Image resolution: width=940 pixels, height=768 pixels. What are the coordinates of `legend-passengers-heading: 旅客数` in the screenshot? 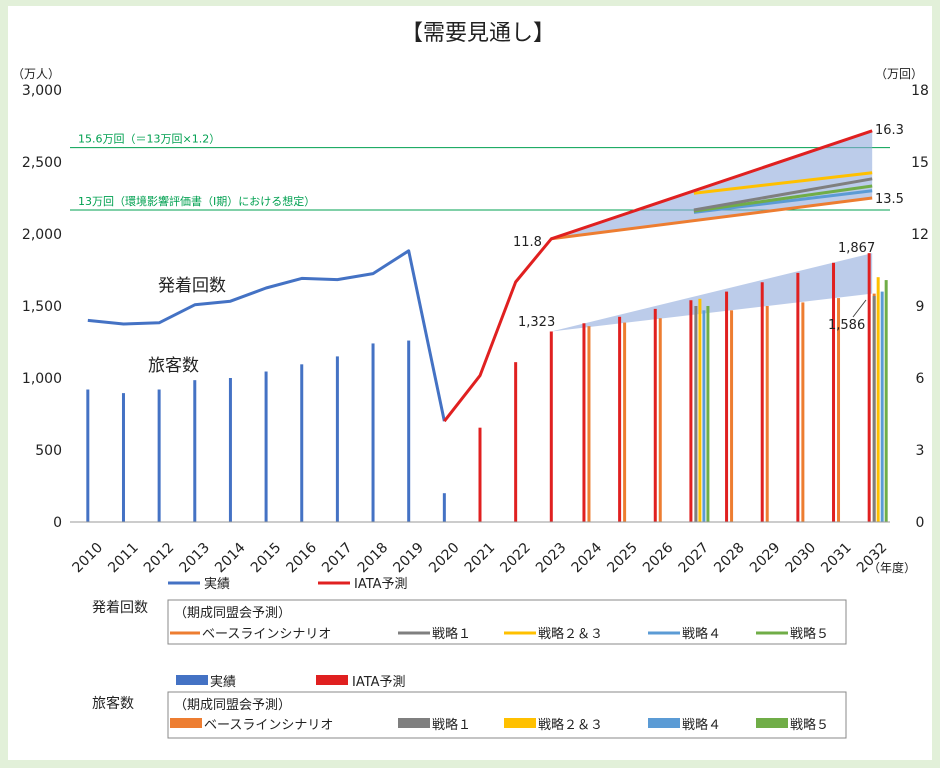 It's located at (113, 703).